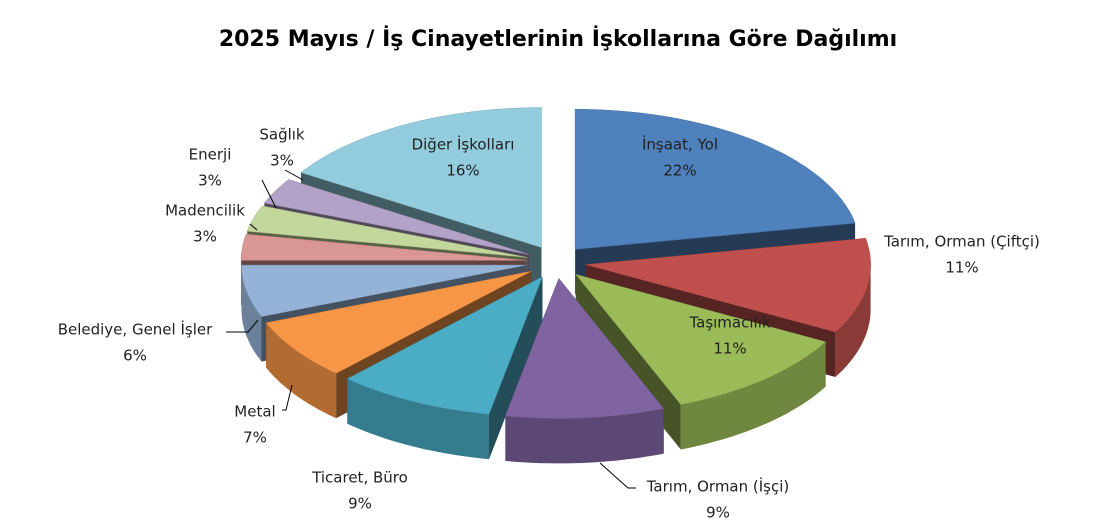 This screenshot has width=1117, height=525. I want to click on value-label: 6%, so click(135, 356).